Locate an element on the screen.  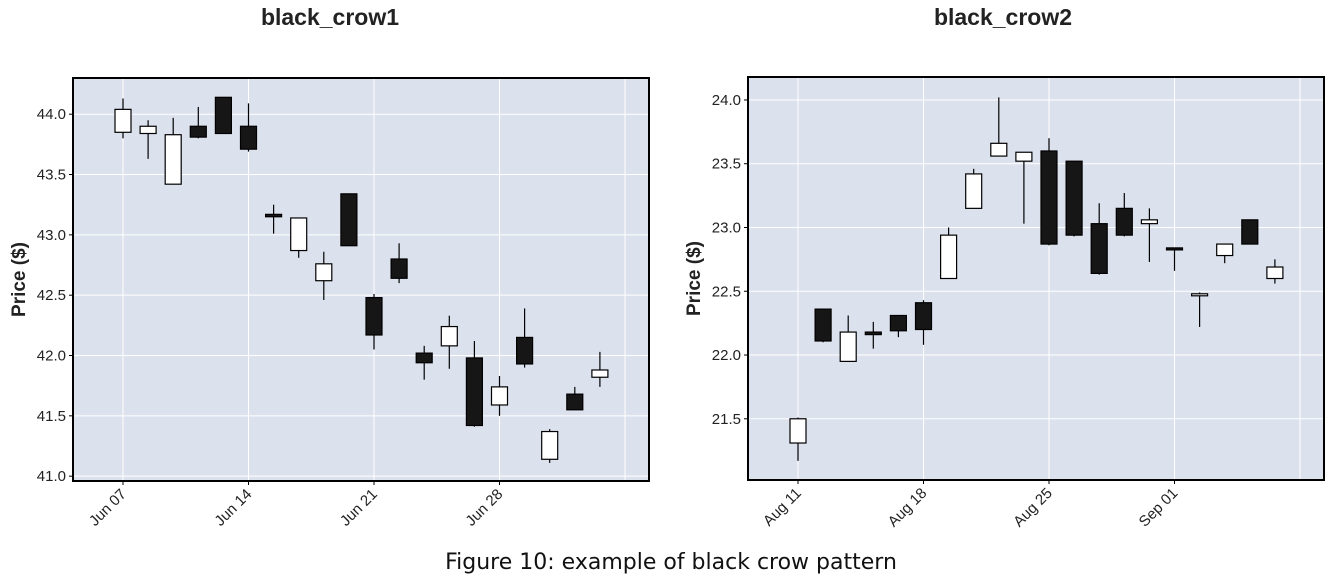
x-tick-label: Jun 07 is located at coordinates (108, 508).